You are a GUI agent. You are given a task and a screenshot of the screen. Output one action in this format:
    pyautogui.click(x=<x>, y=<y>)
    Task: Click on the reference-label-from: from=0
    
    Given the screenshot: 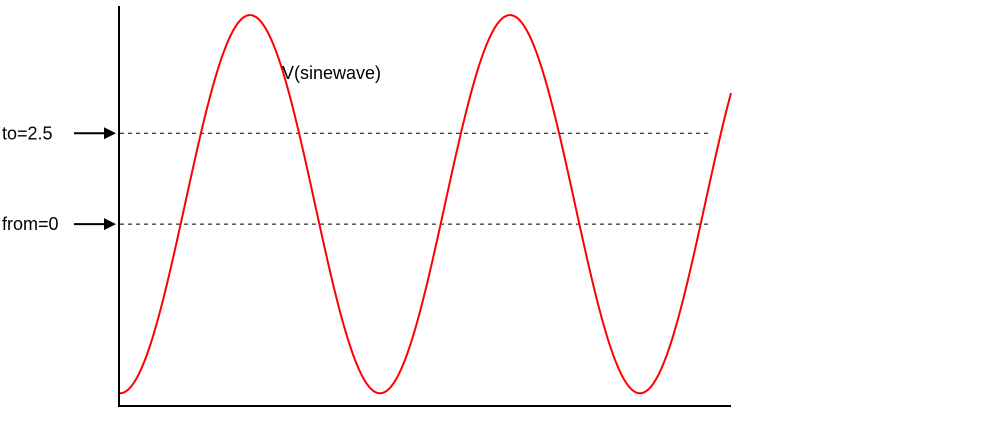 What is the action you would take?
    pyautogui.click(x=30, y=224)
    